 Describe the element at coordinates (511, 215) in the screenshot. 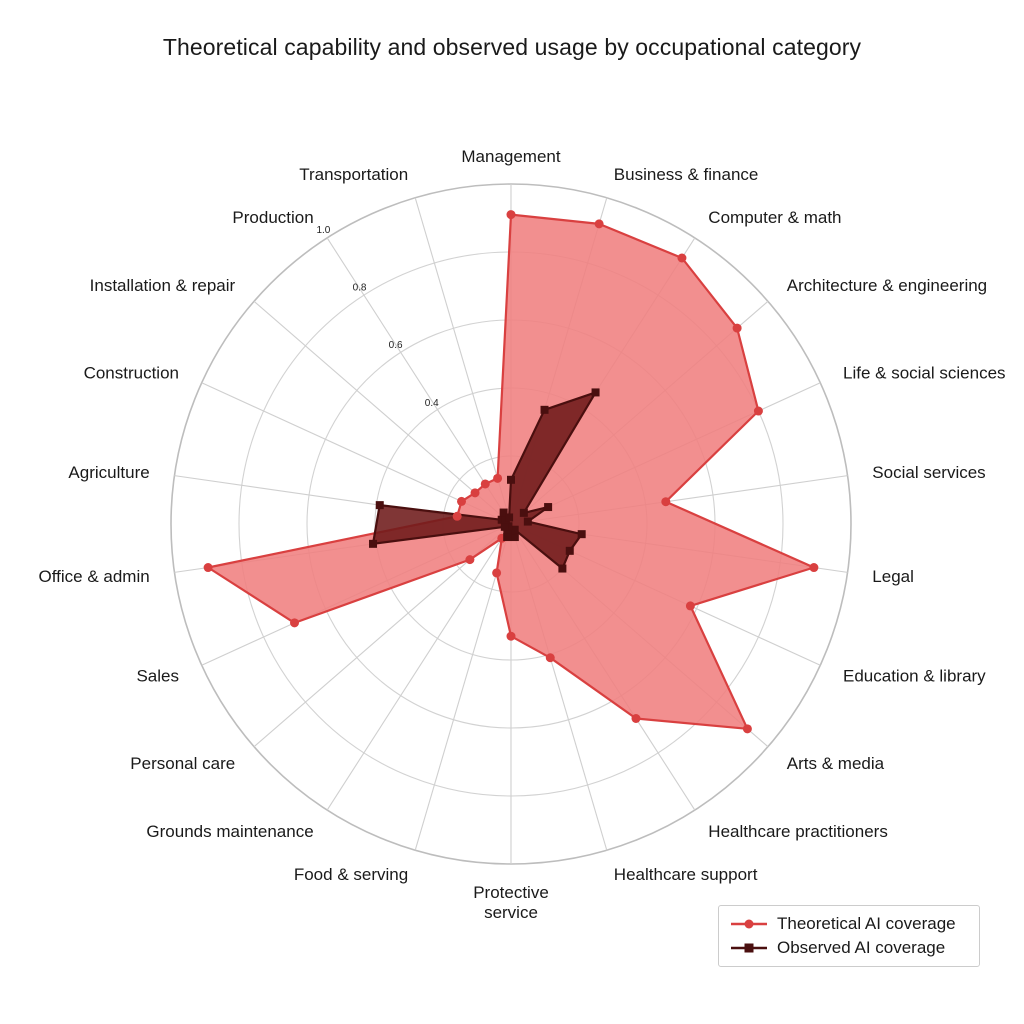

I see `point-theoretical-management` at that location.